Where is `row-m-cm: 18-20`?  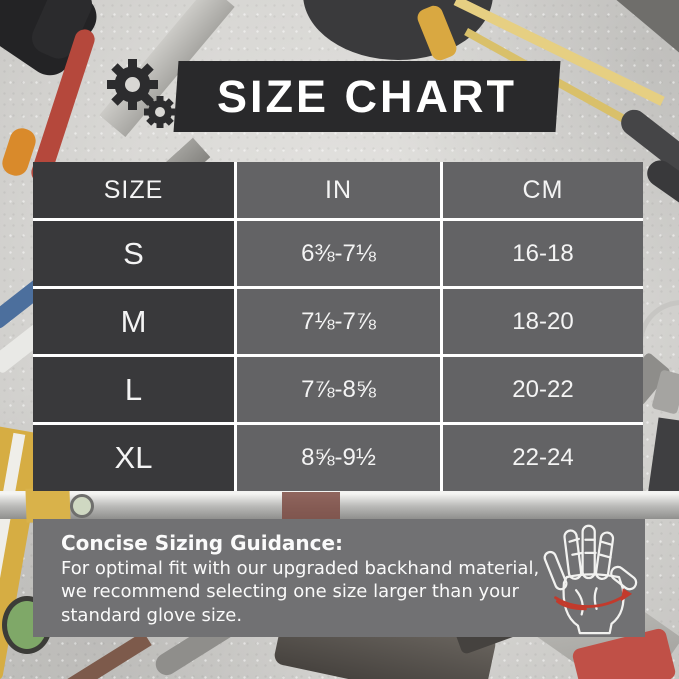 row-m-cm: 18-20 is located at coordinates (543, 321).